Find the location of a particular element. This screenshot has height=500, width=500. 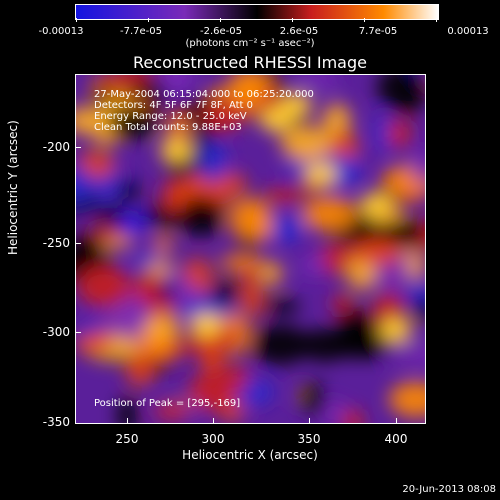

y-tick-label: -300 is located at coordinates (56, 332).